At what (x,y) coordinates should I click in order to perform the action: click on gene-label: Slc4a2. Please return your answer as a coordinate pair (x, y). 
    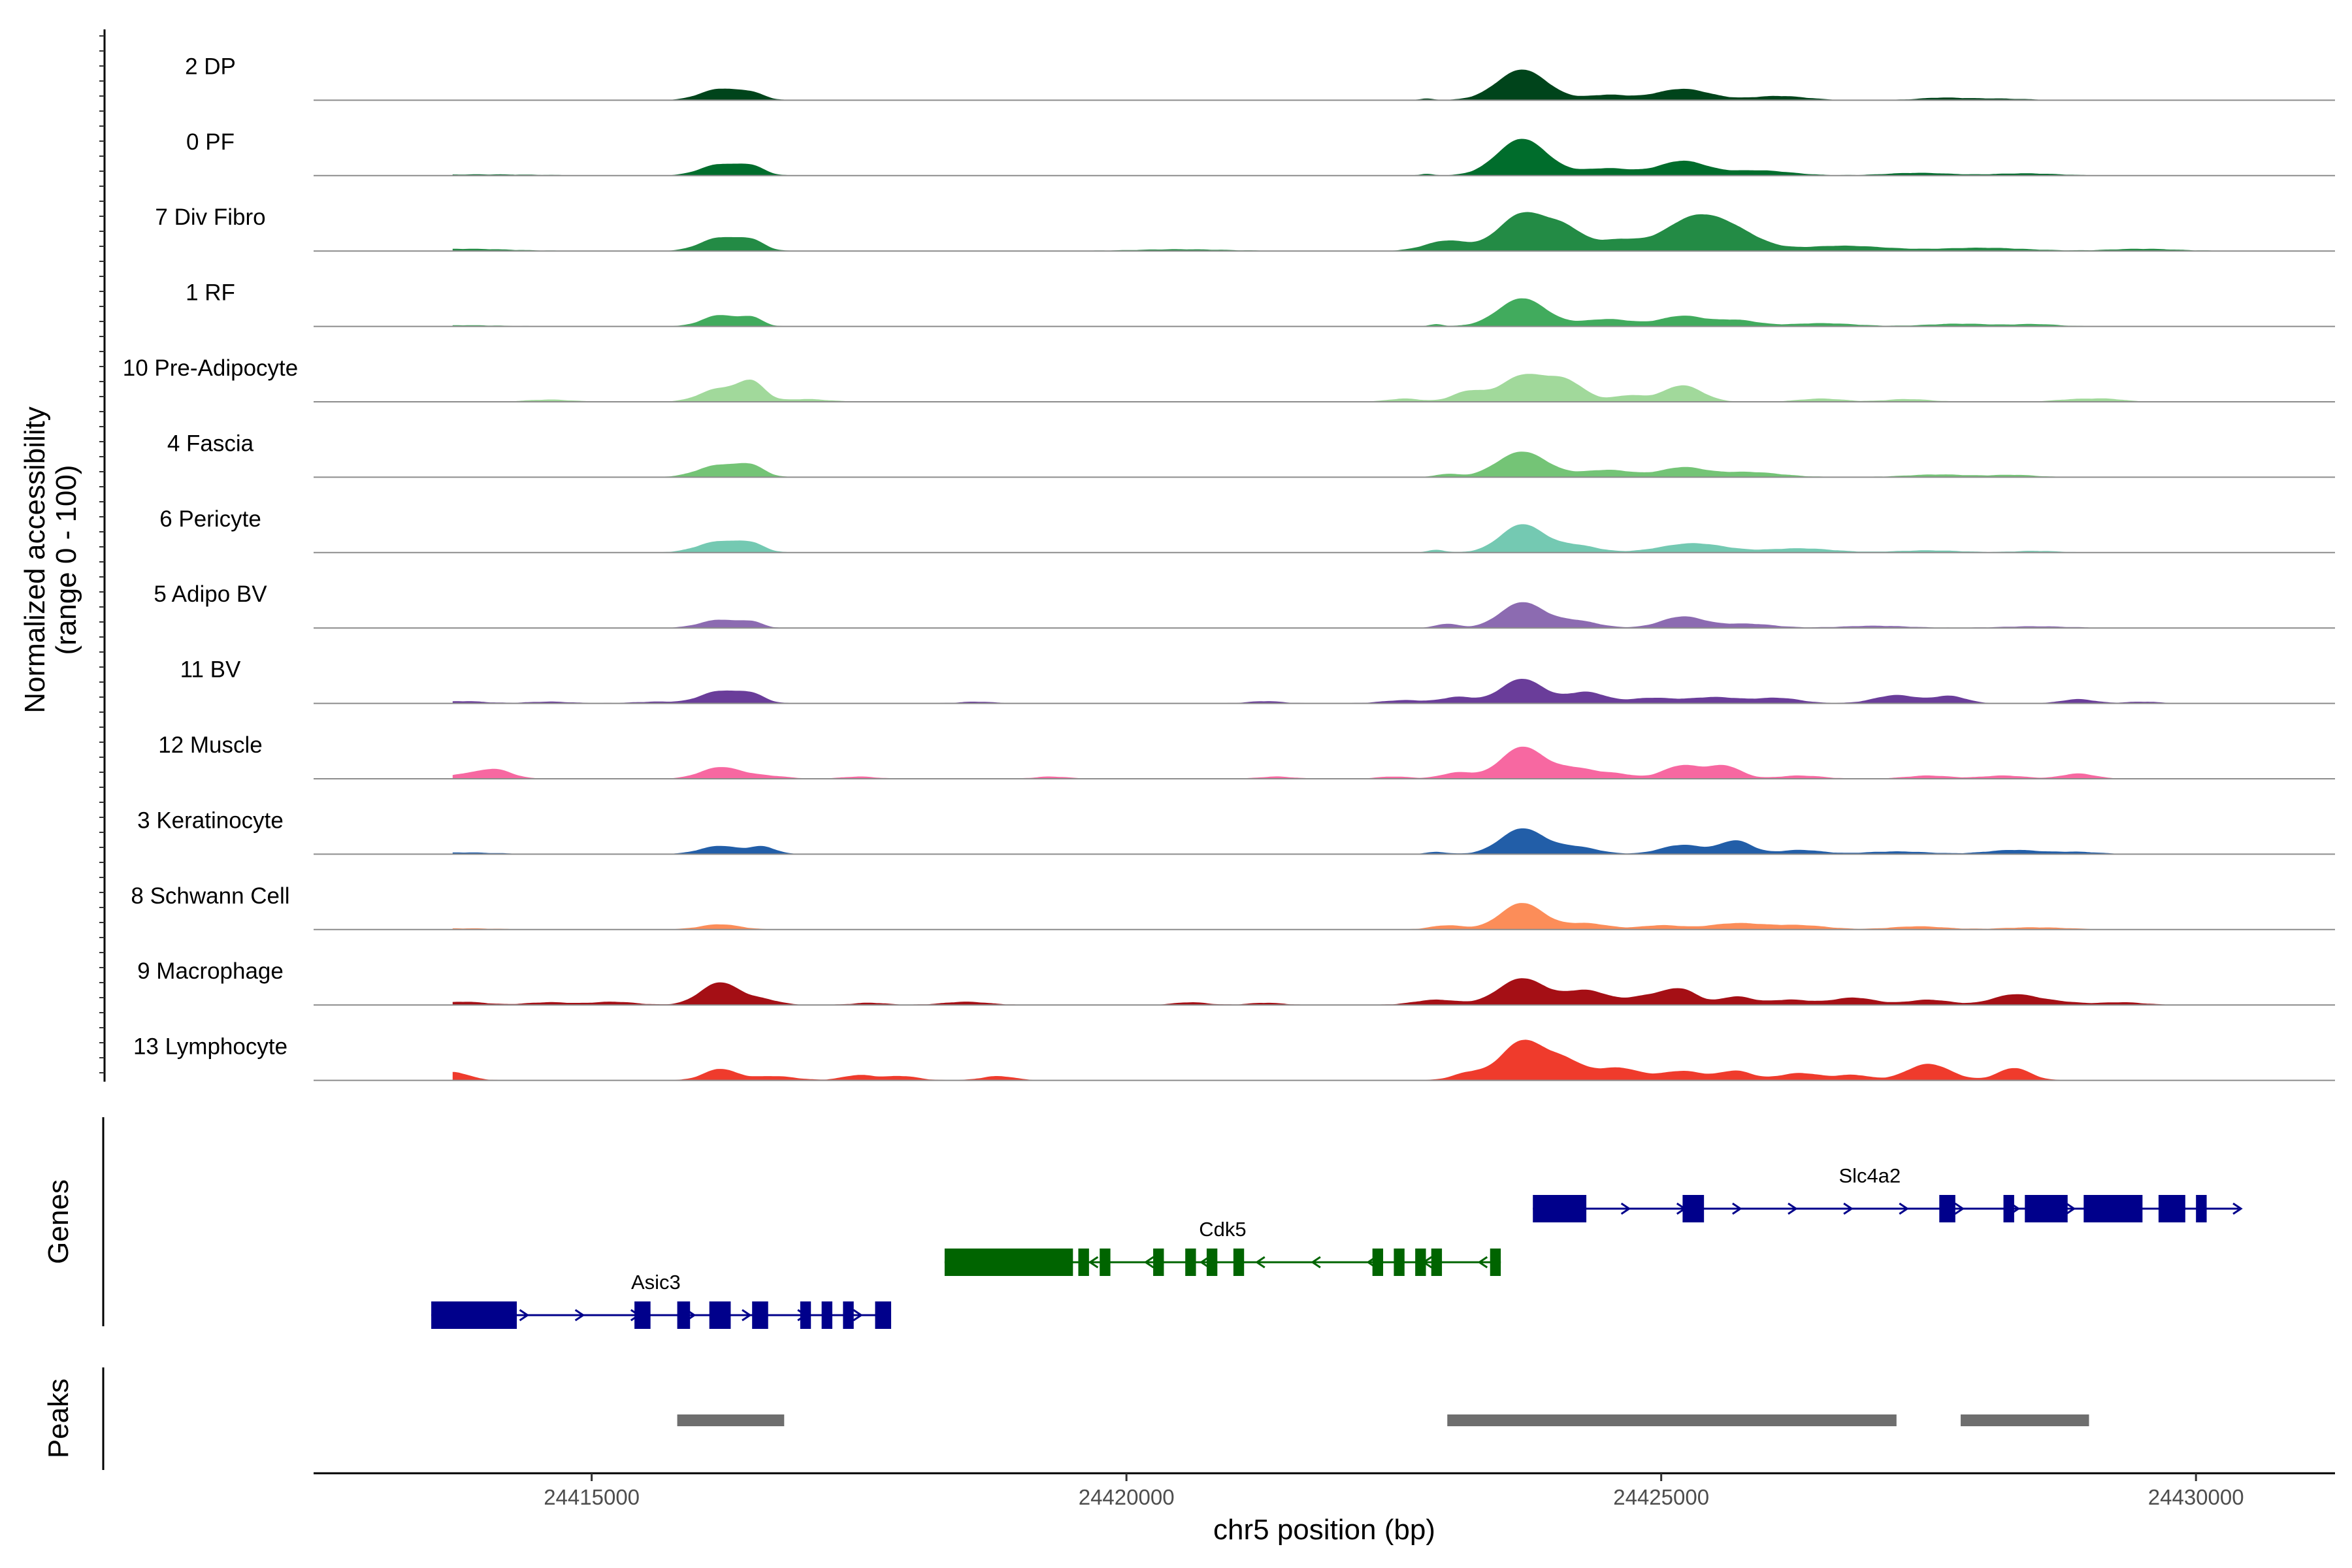
    Looking at the image, I should click on (1869, 1175).